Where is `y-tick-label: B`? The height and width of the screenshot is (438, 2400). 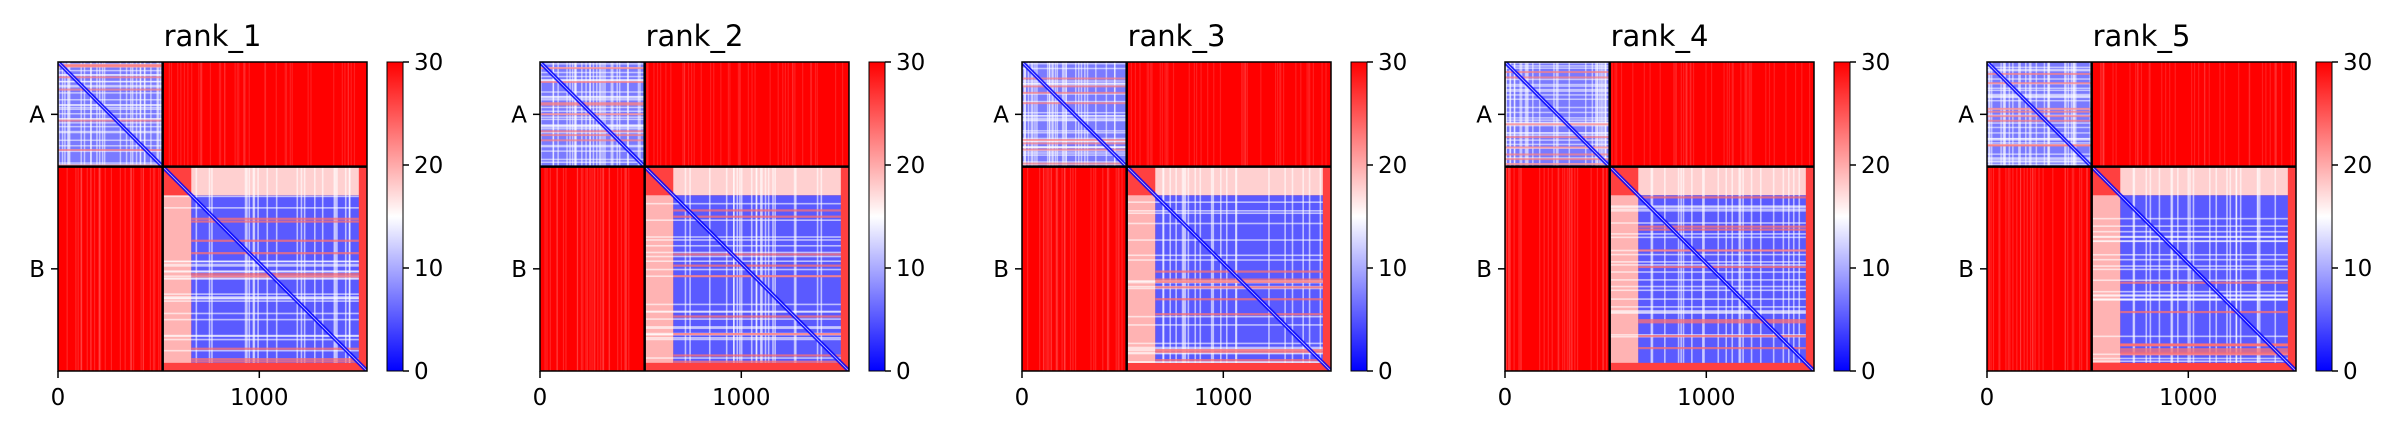
y-tick-label: B is located at coordinates (1484, 270).